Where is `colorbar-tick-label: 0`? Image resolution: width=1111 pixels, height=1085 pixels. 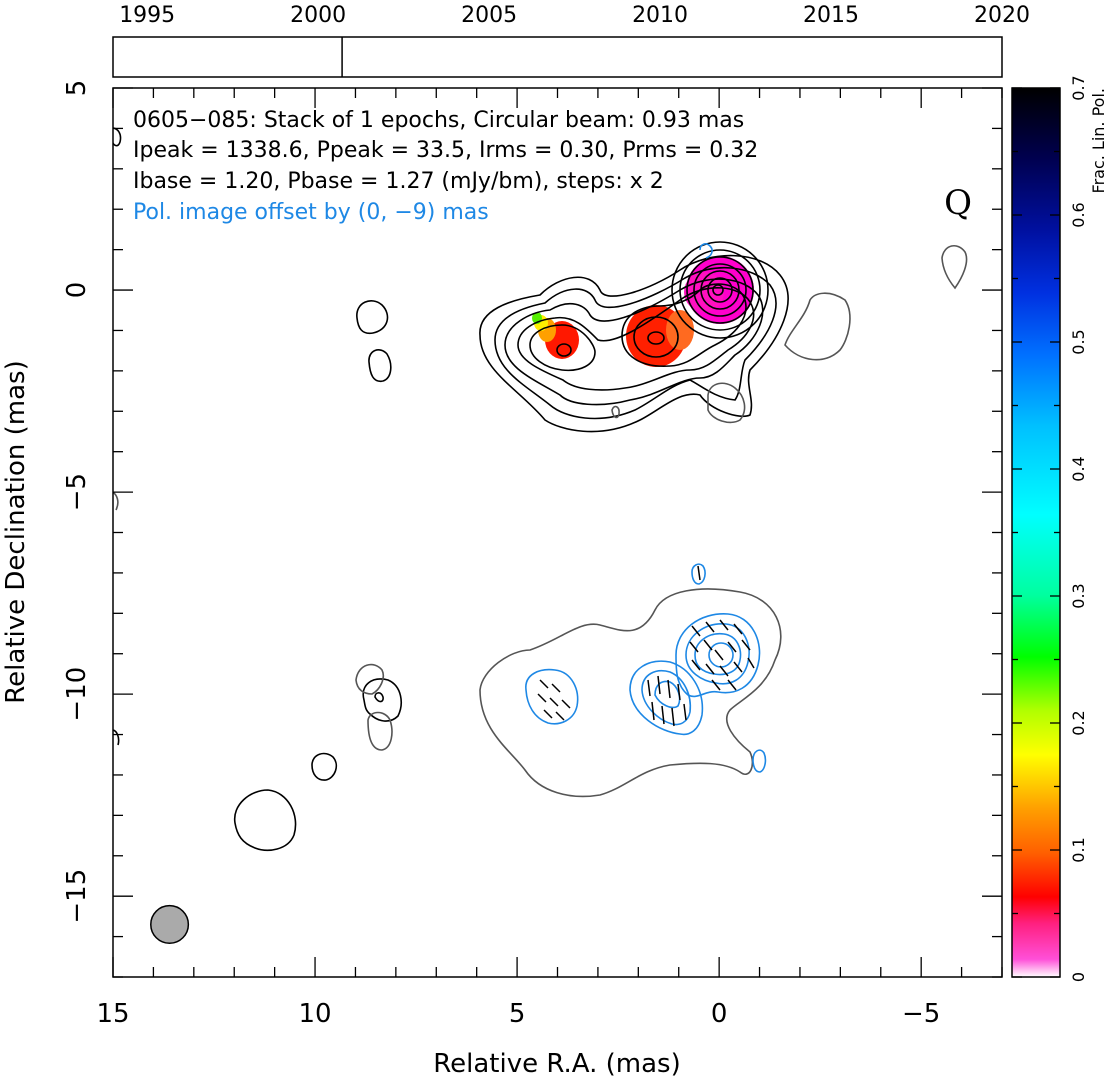
colorbar-tick-label: 0 is located at coordinates (1078, 977).